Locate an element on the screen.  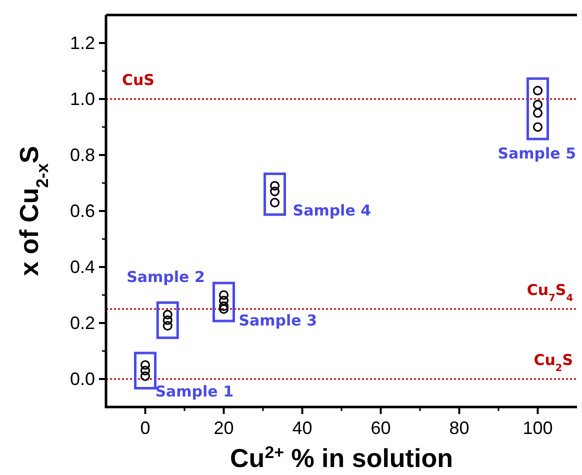
annotation: Sample 3 is located at coordinates (278, 321).